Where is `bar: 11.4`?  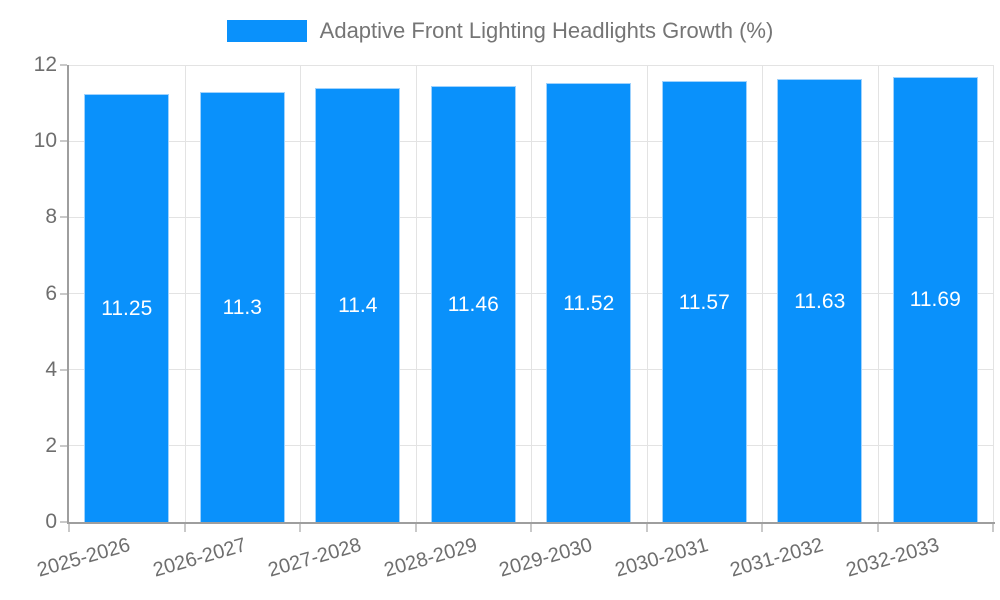 bar: 11.4 is located at coordinates (358, 304).